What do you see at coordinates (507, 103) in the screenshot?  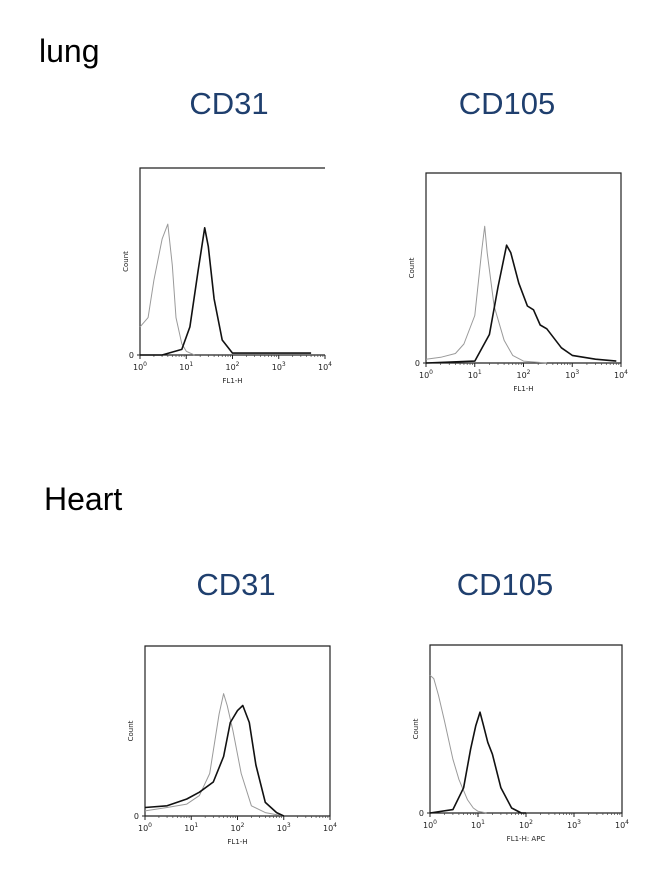 I see `title-lung-cd105: CD105` at bounding box center [507, 103].